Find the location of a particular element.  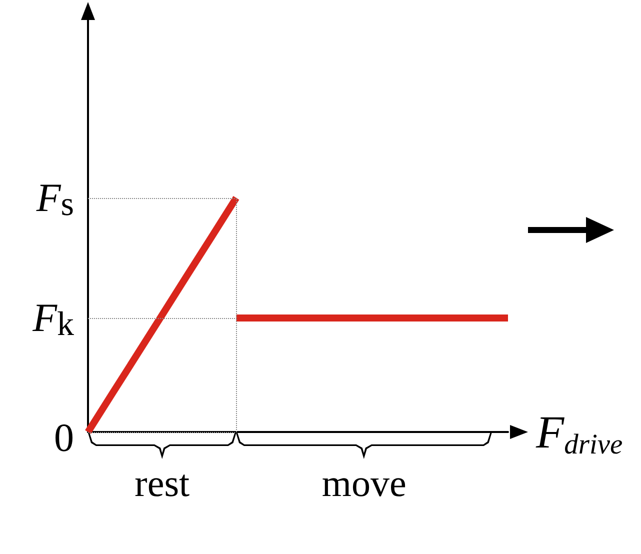

ref-line-label: 0 is located at coordinates (64, 438).